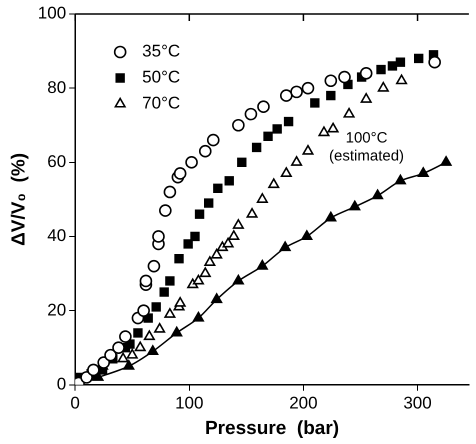 The image size is (476, 444). I want to click on x-tick-label: 100, so click(189, 403).